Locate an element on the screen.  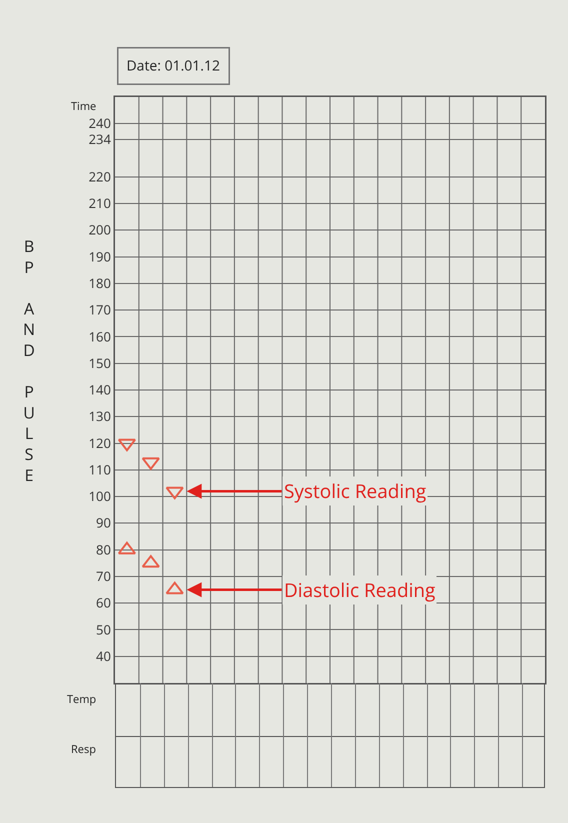
text: Temp is located at coordinates (81, 699).